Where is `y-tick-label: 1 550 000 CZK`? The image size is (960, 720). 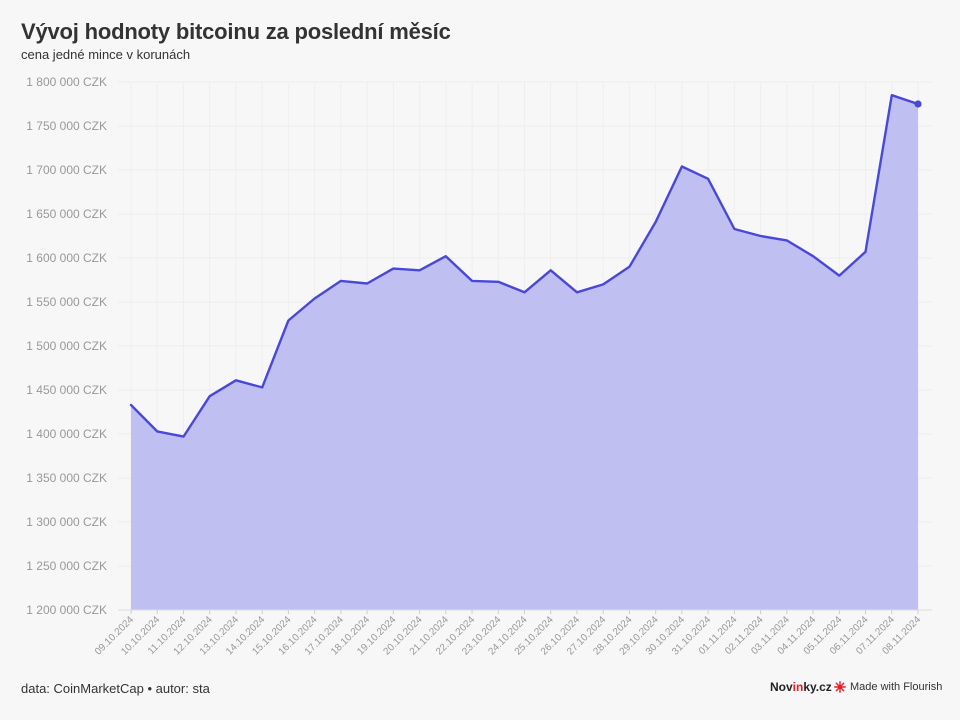 y-tick-label: 1 550 000 CZK is located at coordinates (66, 302).